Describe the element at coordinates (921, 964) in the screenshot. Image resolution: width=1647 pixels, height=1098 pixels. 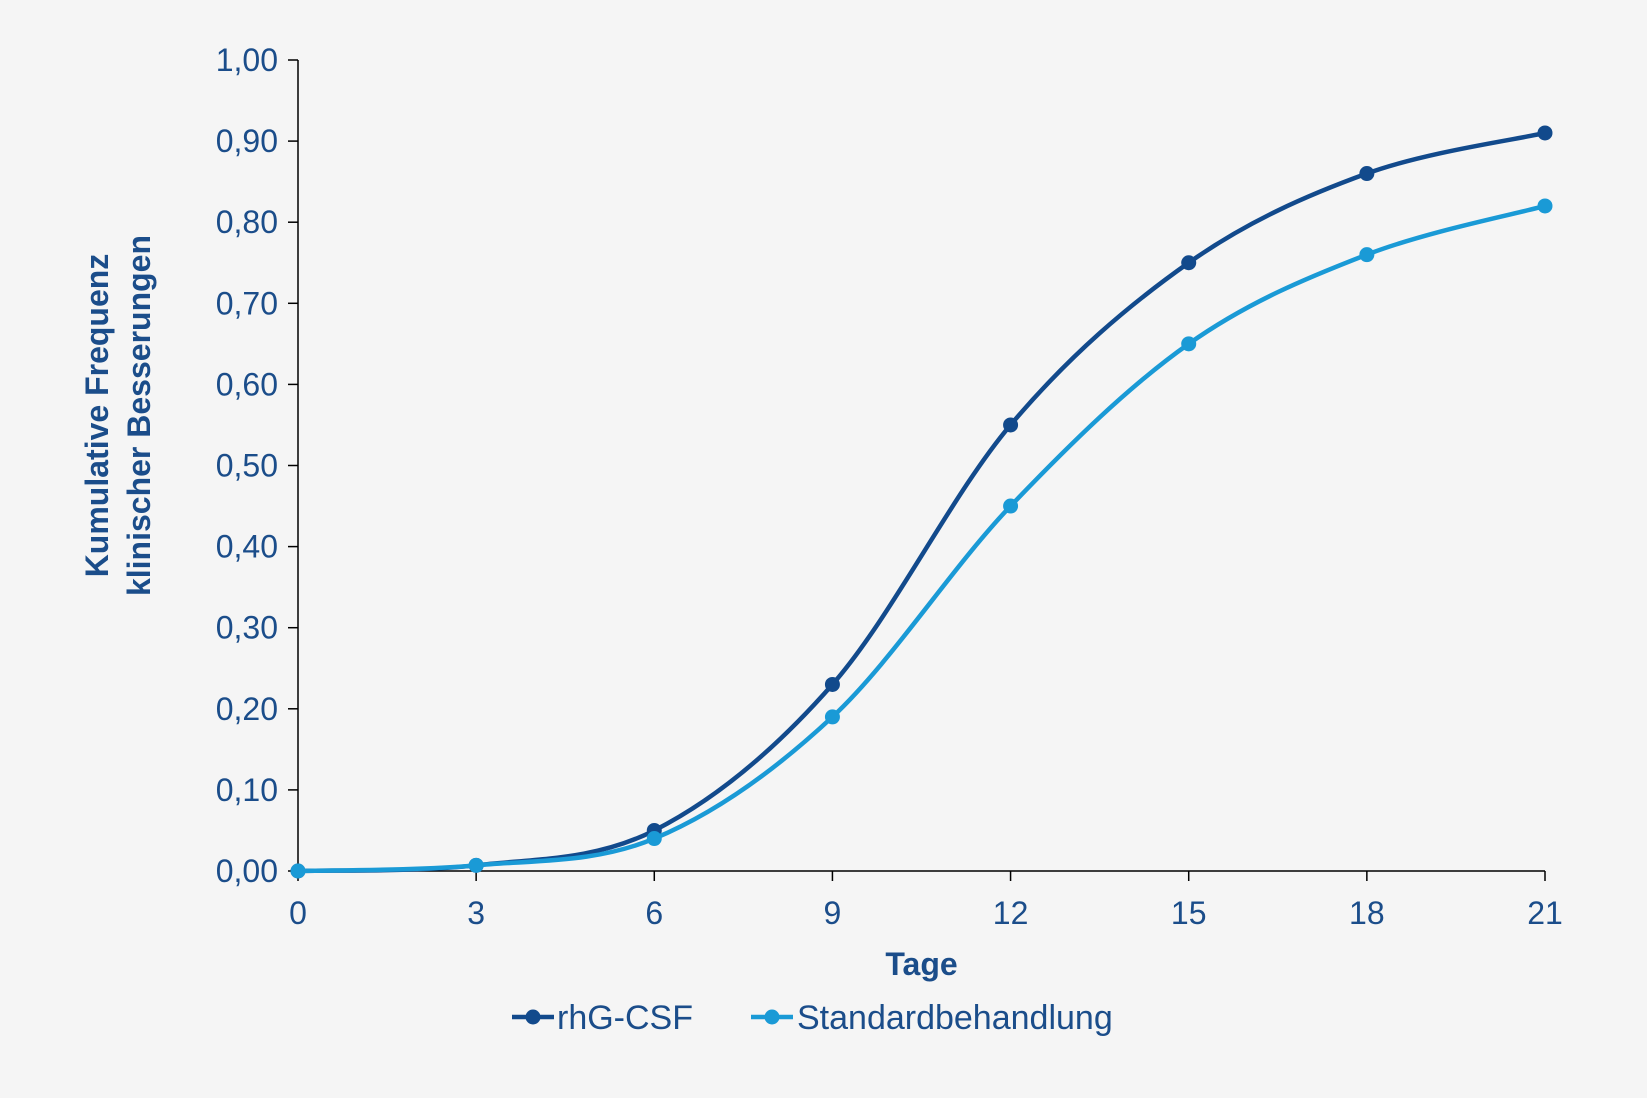
I see `x-axis-title: Tage` at that location.